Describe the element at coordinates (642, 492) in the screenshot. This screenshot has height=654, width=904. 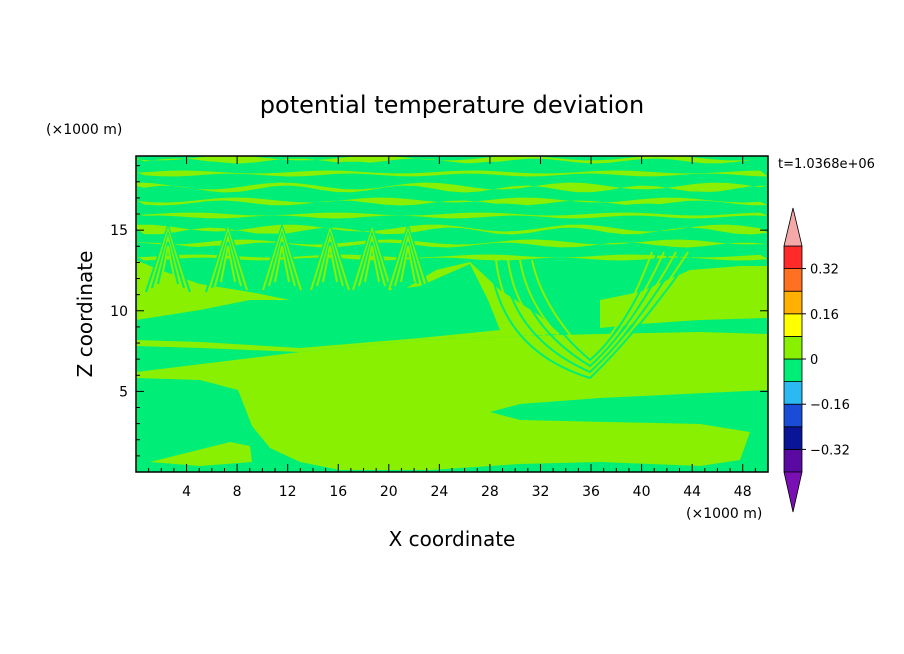
I see `x-tick-label: 40` at that location.